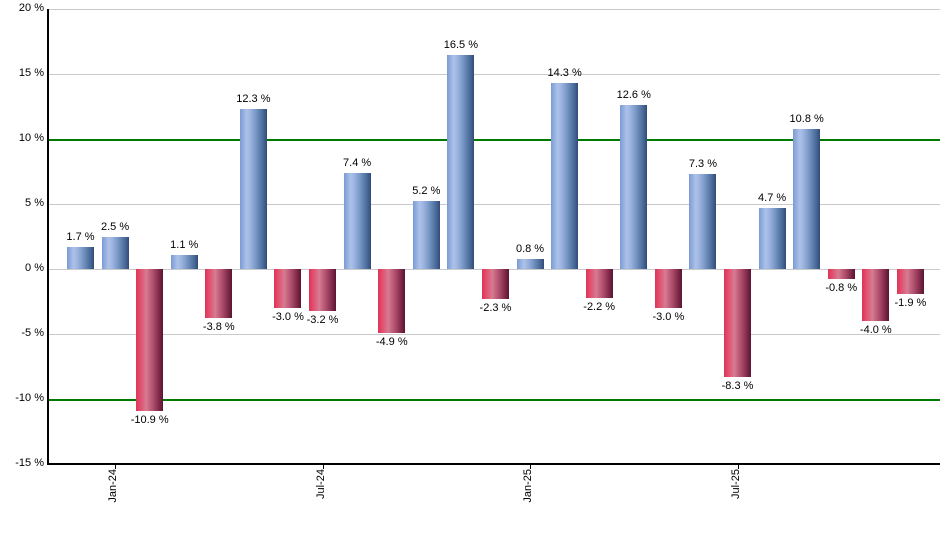 This screenshot has height=550, width=940. What do you see at coordinates (599, 306) in the screenshot?
I see `bar-value-label: -2.2 %` at bounding box center [599, 306].